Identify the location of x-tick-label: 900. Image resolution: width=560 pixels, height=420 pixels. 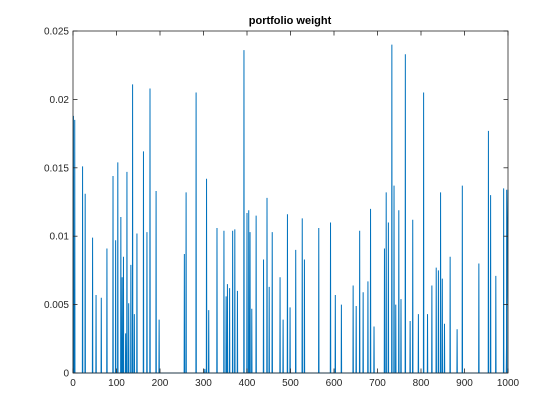
(464, 383).